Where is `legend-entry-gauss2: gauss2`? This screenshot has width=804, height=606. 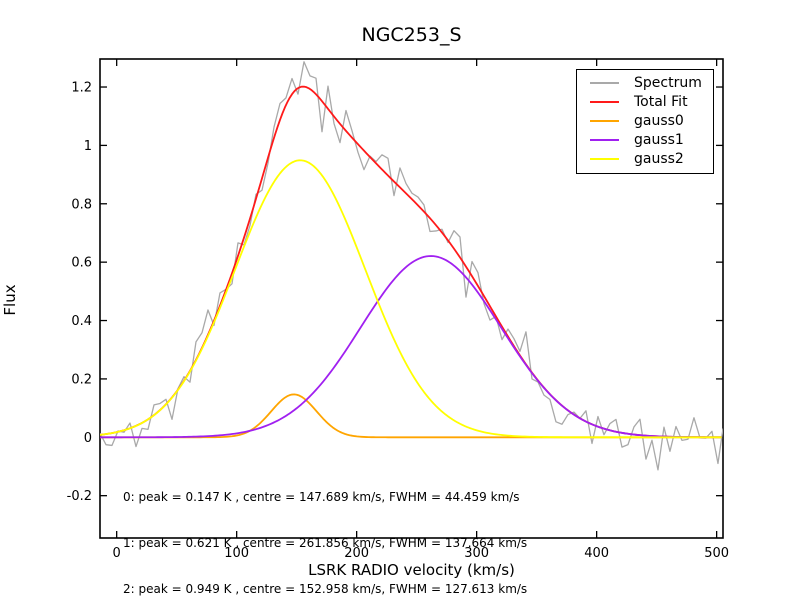 legend-entry-gauss2: gauss2 is located at coordinates (645, 158).